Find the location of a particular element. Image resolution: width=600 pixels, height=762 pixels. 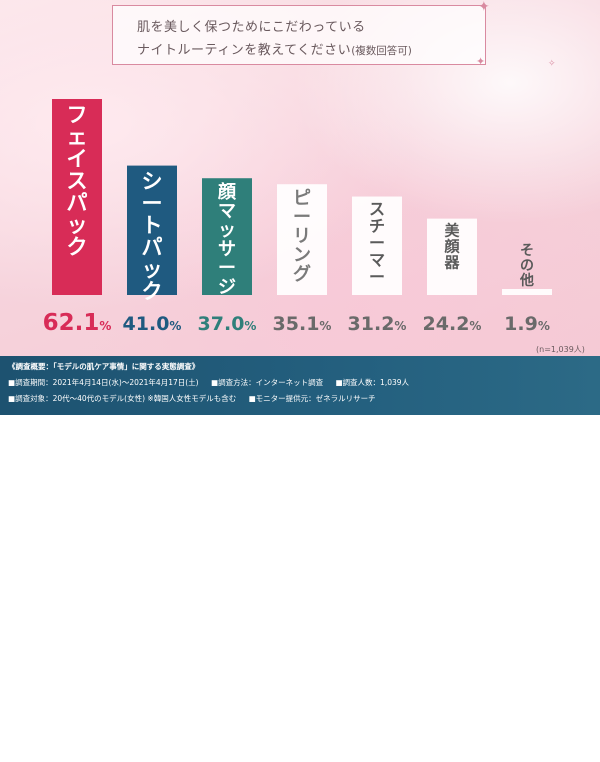

survey-method: ■調査方法：インターネット調査 is located at coordinates (267, 382).